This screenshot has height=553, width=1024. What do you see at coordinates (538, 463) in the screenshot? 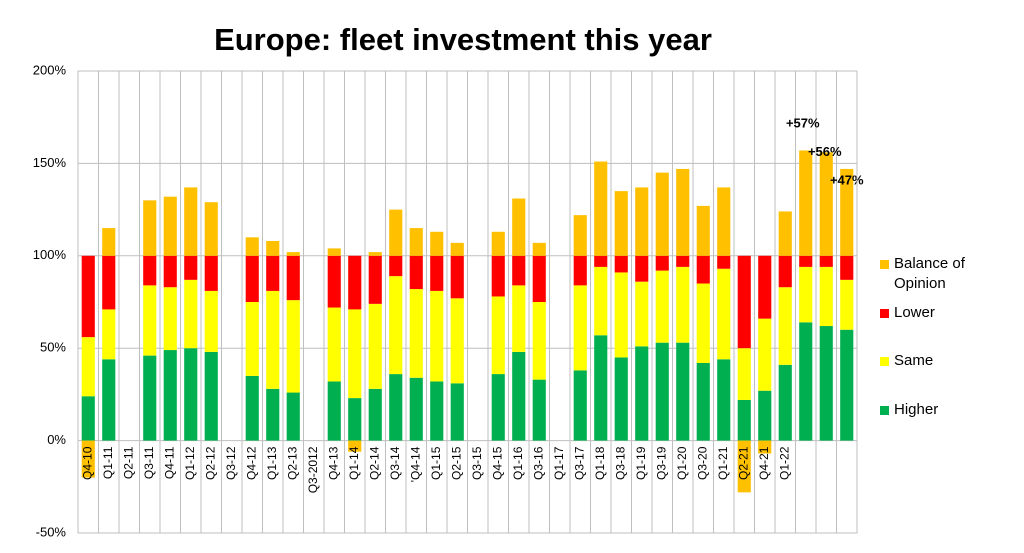
I see `x-tick-label: Q3-16` at bounding box center [538, 463].